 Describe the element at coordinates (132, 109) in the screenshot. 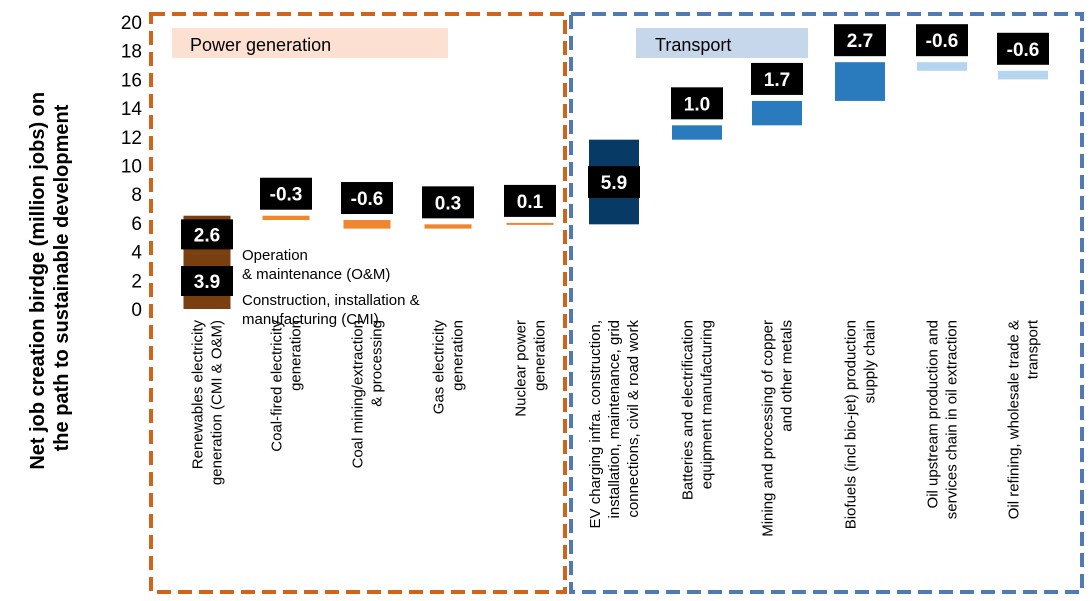

I see `y-tick-label: 14` at that location.